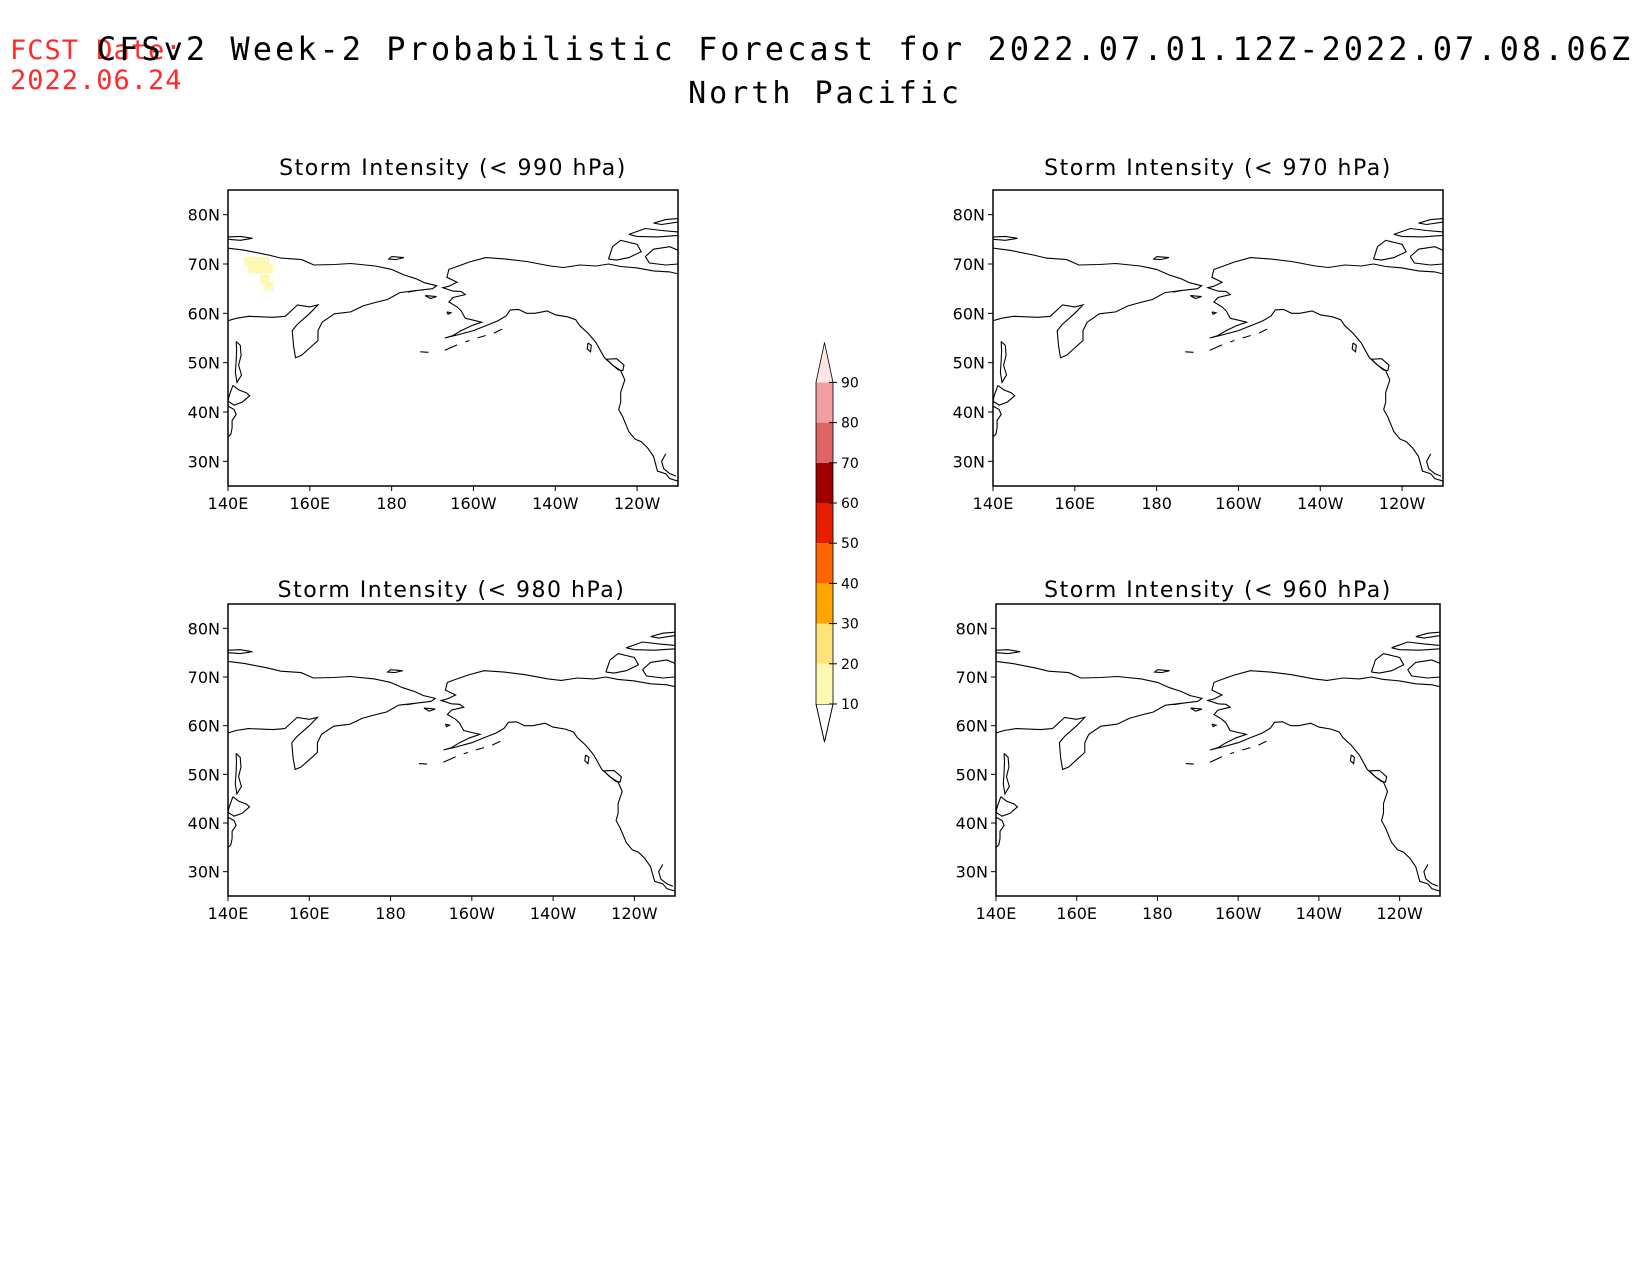 The height and width of the screenshot is (1275, 1650). Describe the element at coordinates (850, 464) in the screenshot. I see `colorbar-label: 70` at that location.